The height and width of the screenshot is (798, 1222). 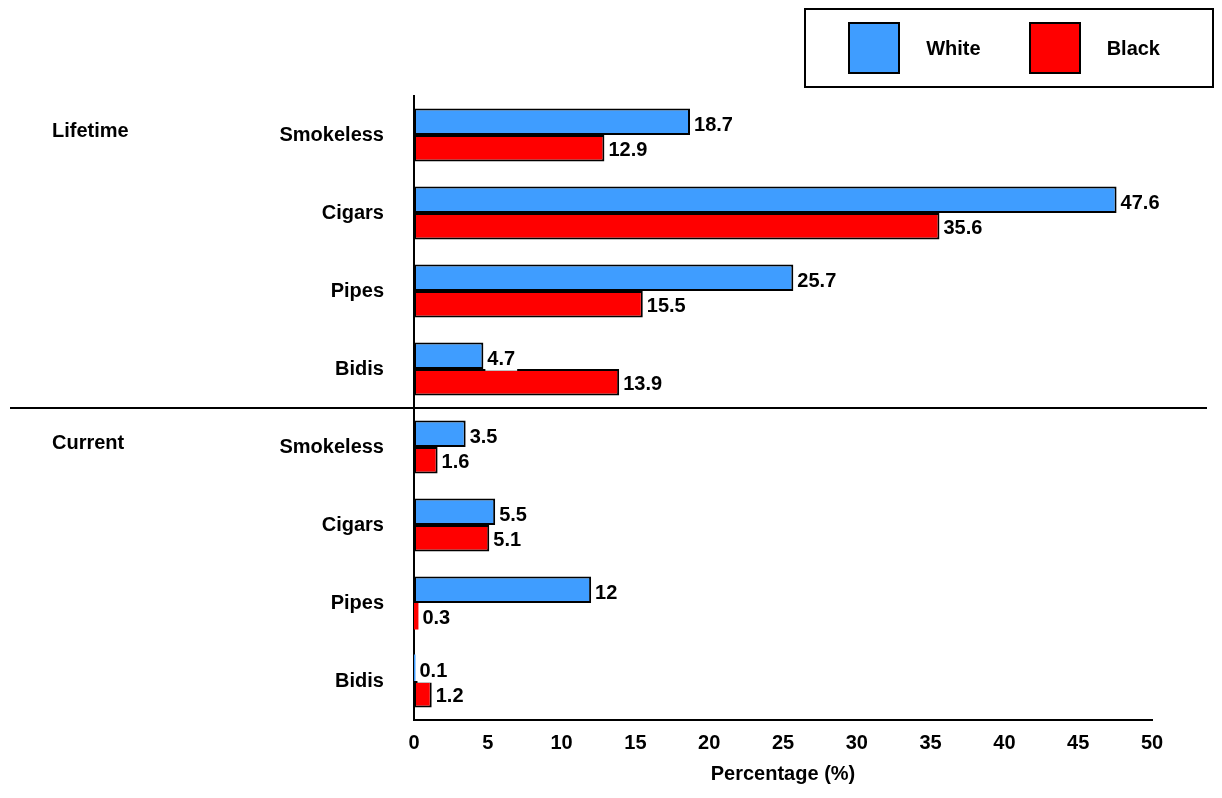 What do you see at coordinates (817, 280) in the screenshot?
I see `data-label: 25.7` at bounding box center [817, 280].